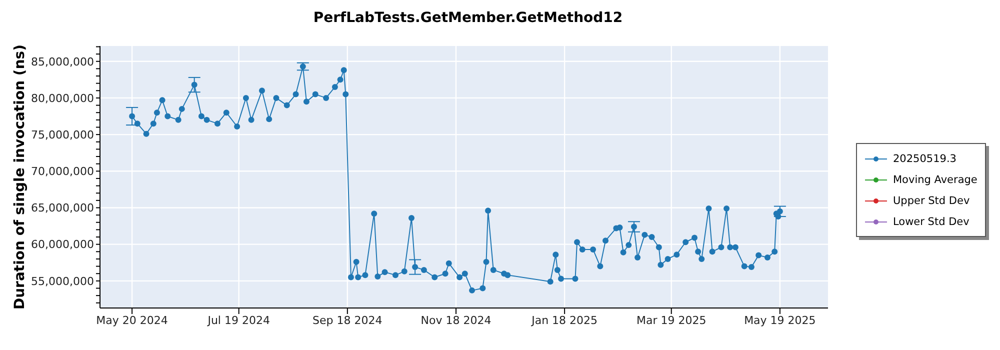 The height and width of the screenshot is (350, 1000). Describe the element at coordinates (347, 320) in the screenshot. I see `x-tick-label: Sep 18 2024` at that location.